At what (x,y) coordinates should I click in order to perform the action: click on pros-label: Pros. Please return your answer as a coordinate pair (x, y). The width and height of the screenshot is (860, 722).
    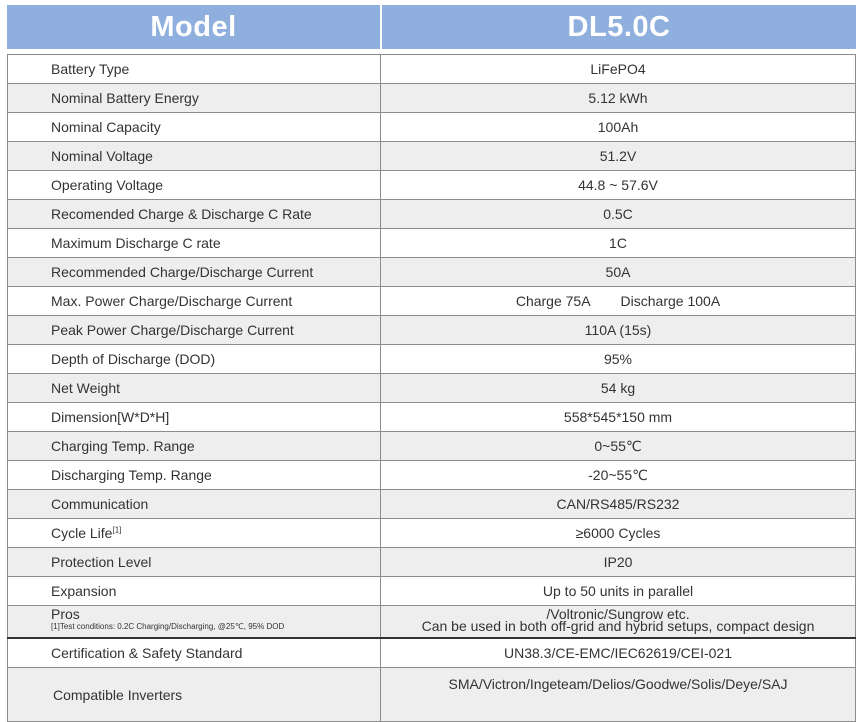
    Looking at the image, I should click on (65, 614).